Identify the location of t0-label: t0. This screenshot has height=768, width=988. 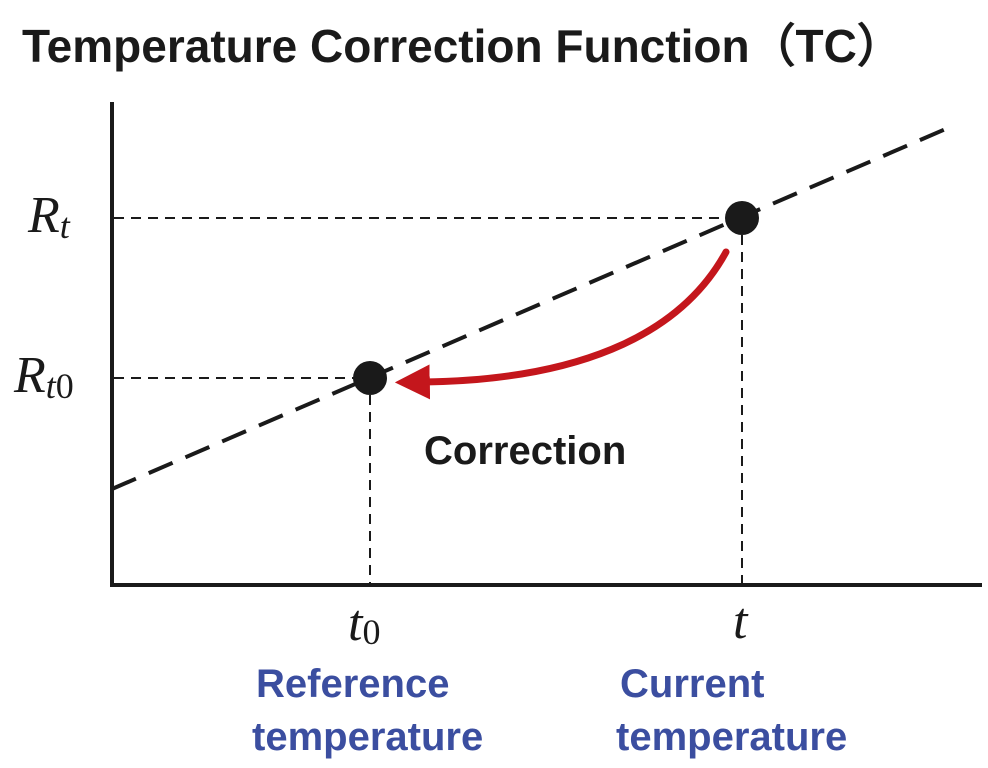
(364, 623).